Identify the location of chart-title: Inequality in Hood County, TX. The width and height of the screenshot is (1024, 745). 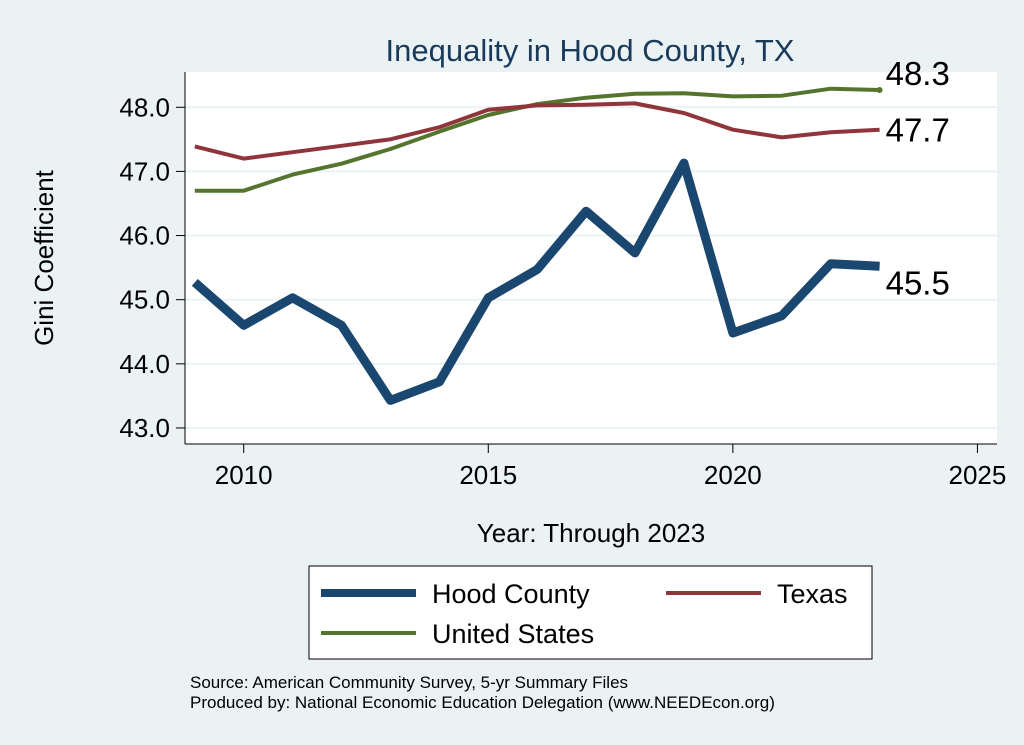
(590, 50).